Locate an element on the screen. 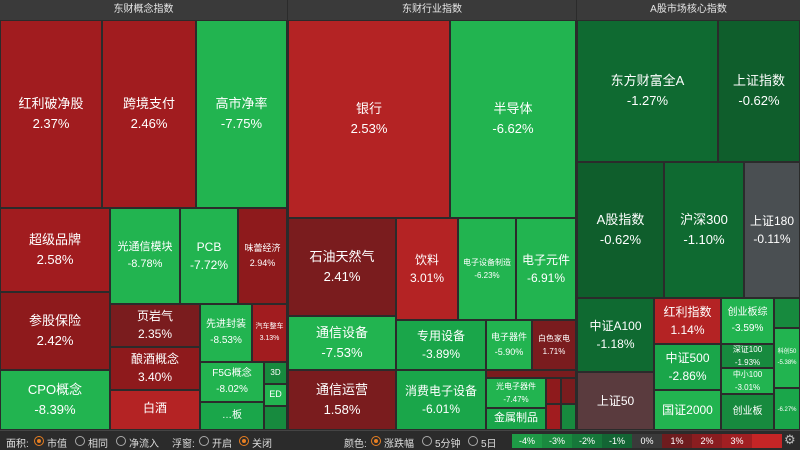  tile-weilei-jingji: 味蕾经济 2.94% is located at coordinates (262, 256).